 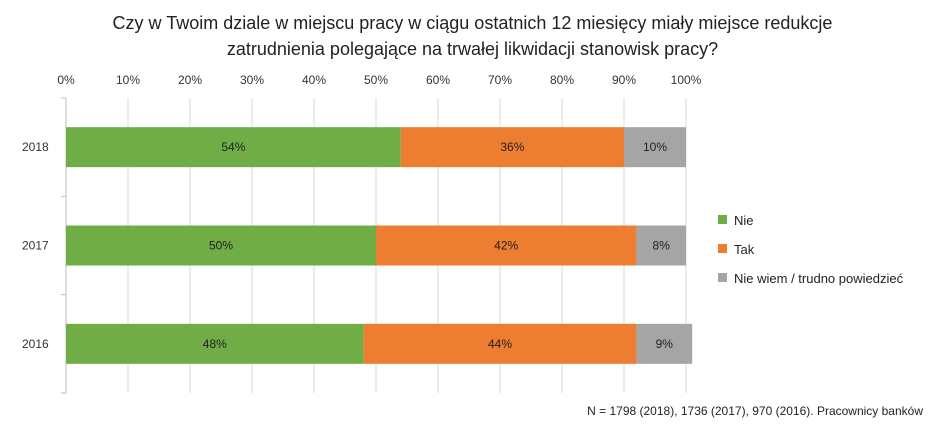 I want to click on category-label: 2017, so click(x=35, y=246).